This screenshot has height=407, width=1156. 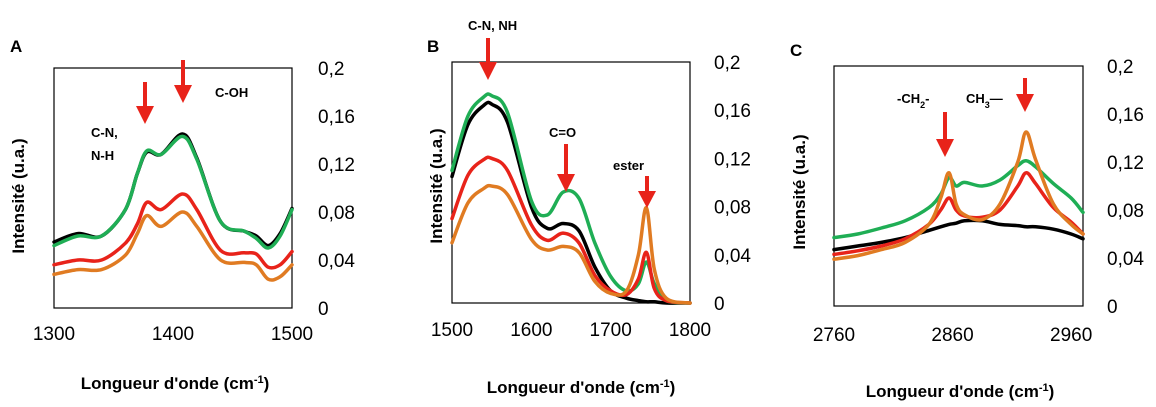 I want to click on series-line-c-orange, so click(x=958, y=195).